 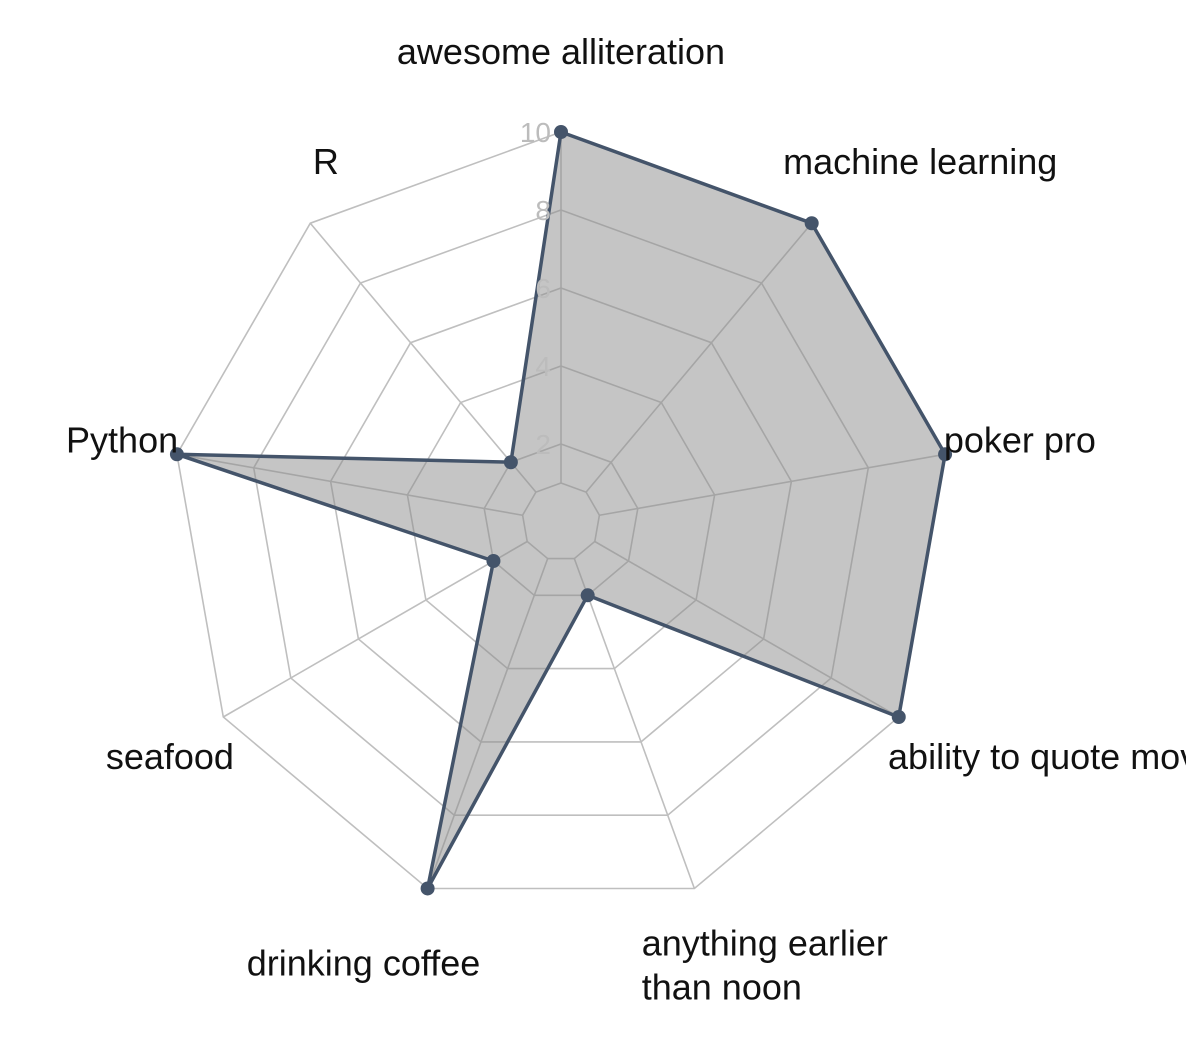 What do you see at coordinates (170, 756) in the screenshot?
I see `axis-label-seafood: seafood` at bounding box center [170, 756].